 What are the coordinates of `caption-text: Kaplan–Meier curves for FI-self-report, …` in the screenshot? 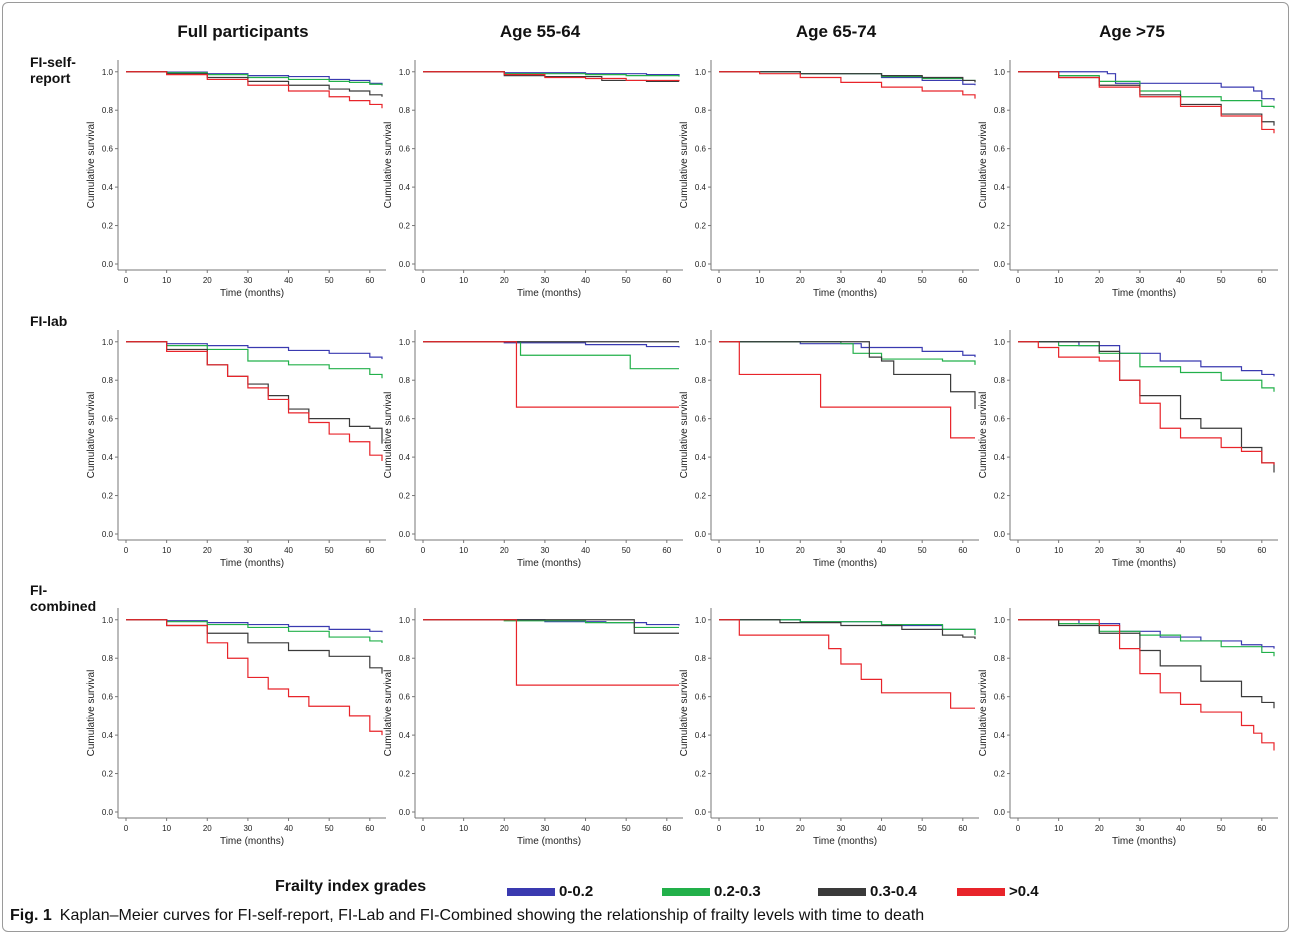 It's located at (492, 915).